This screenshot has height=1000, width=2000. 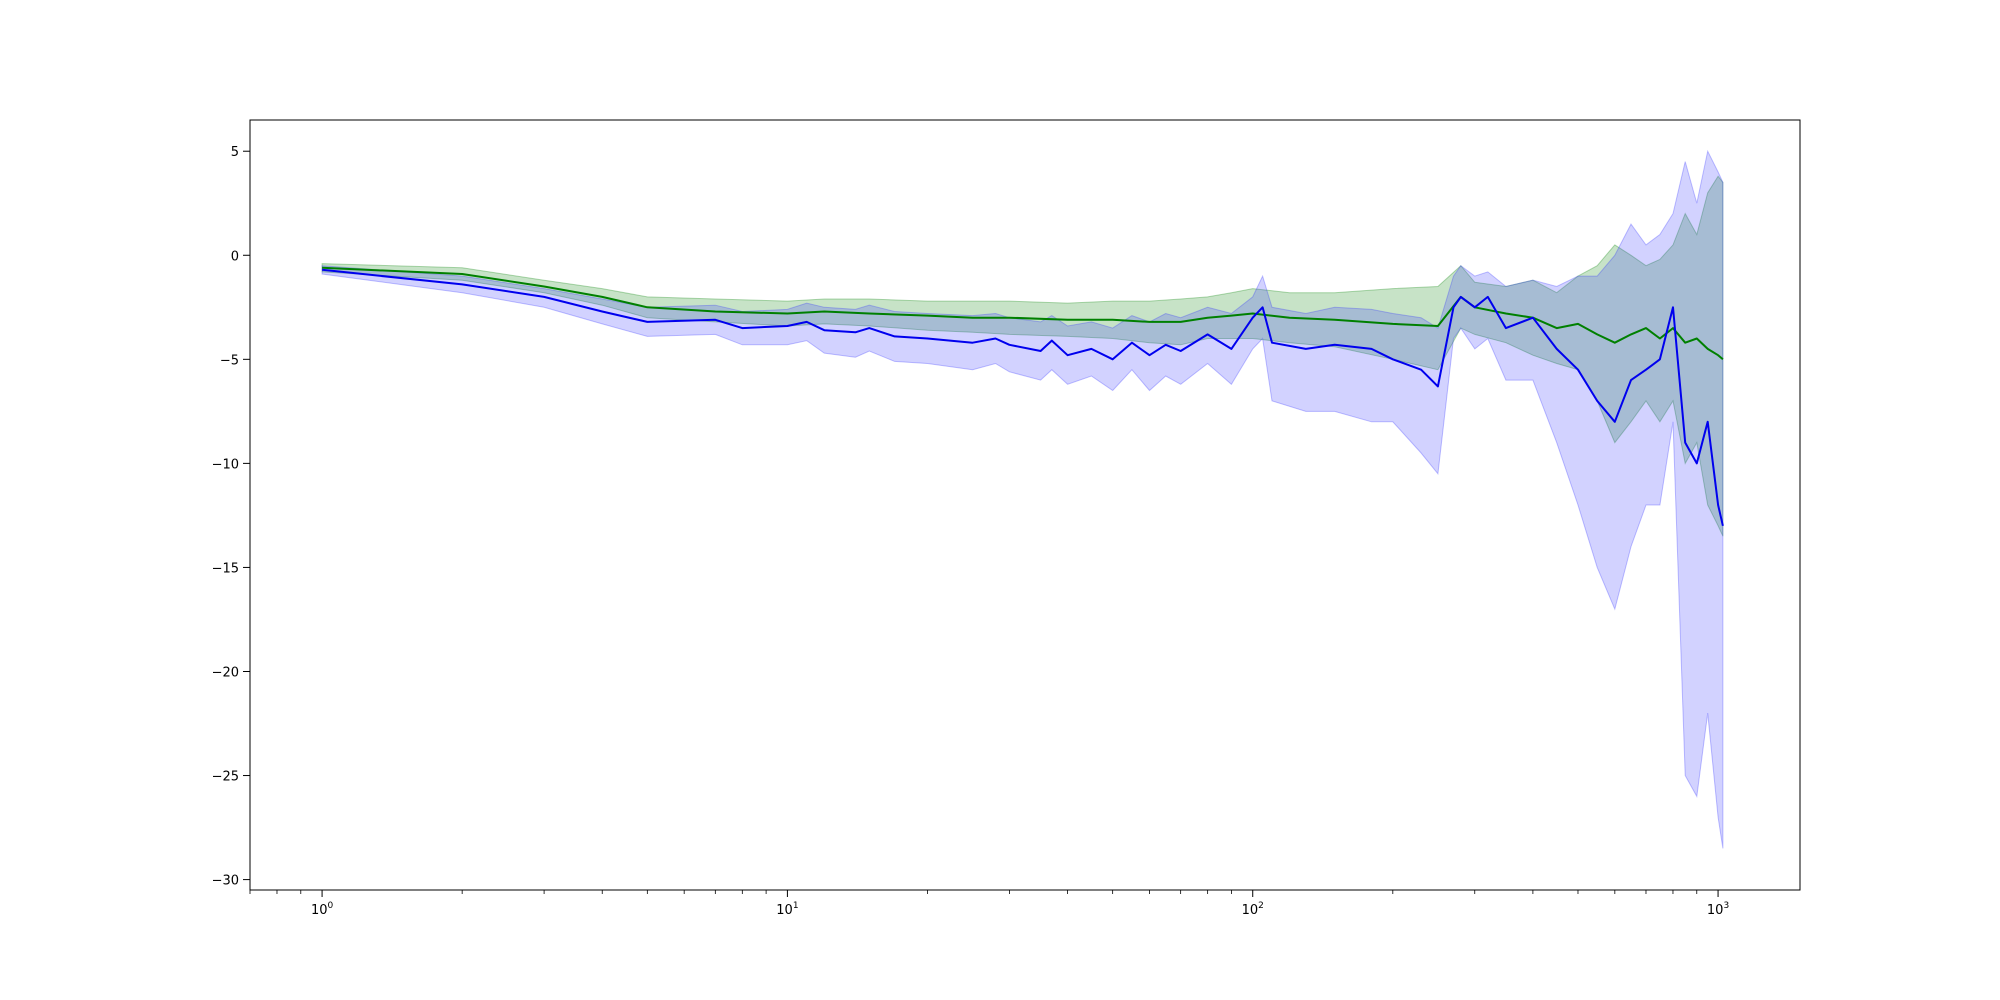 What do you see at coordinates (225, 568) in the screenshot?
I see `y-tick-label: −15` at bounding box center [225, 568].